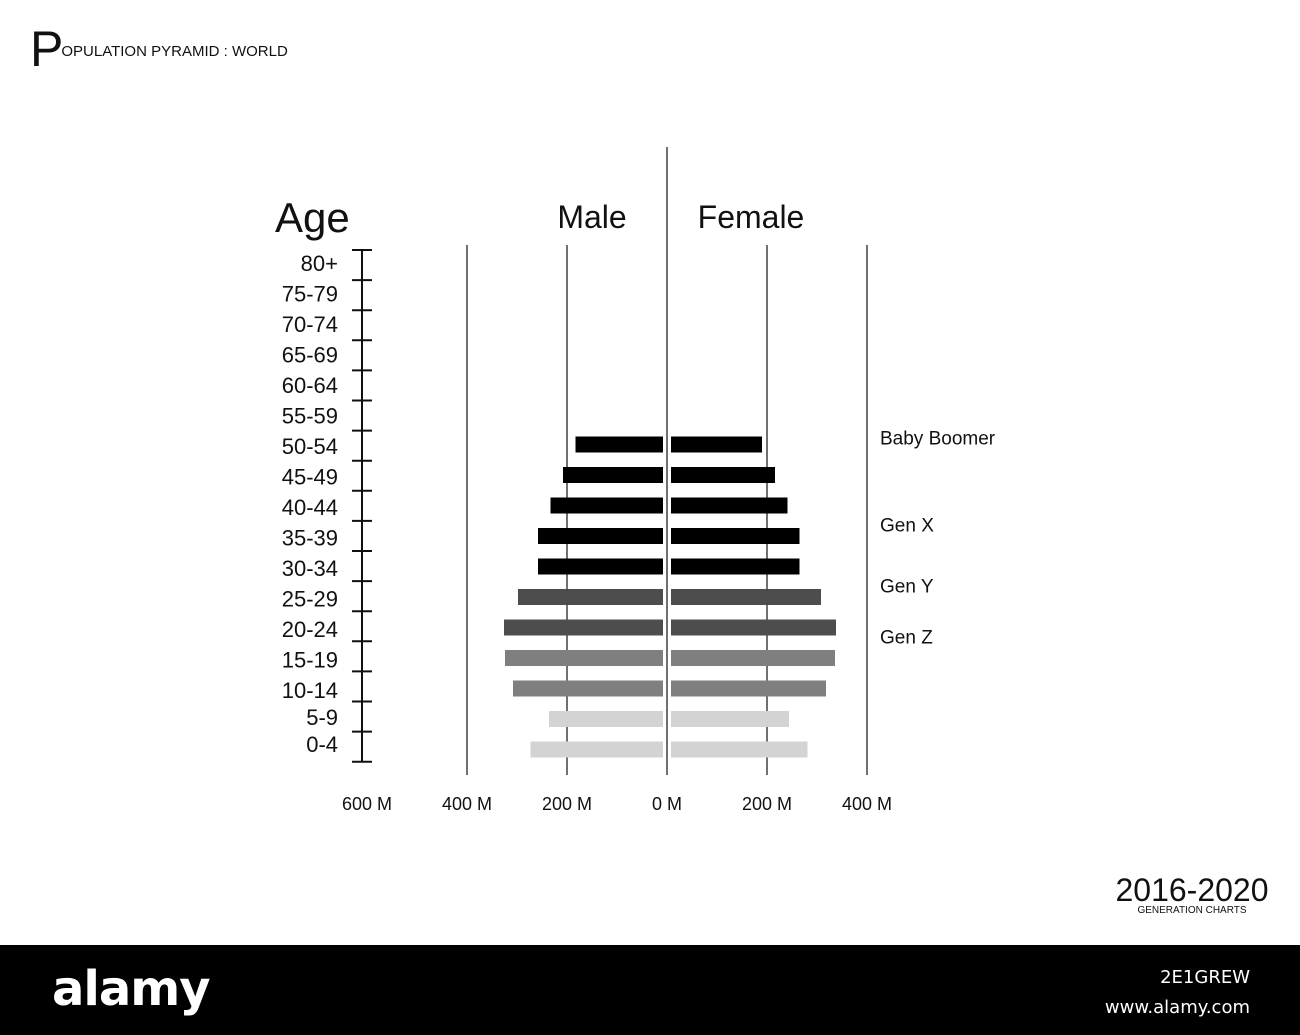  What do you see at coordinates (650, 990) in the screenshot?
I see `footer-bar: alamy 2E1GREW www.alamy.com` at bounding box center [650, 990].